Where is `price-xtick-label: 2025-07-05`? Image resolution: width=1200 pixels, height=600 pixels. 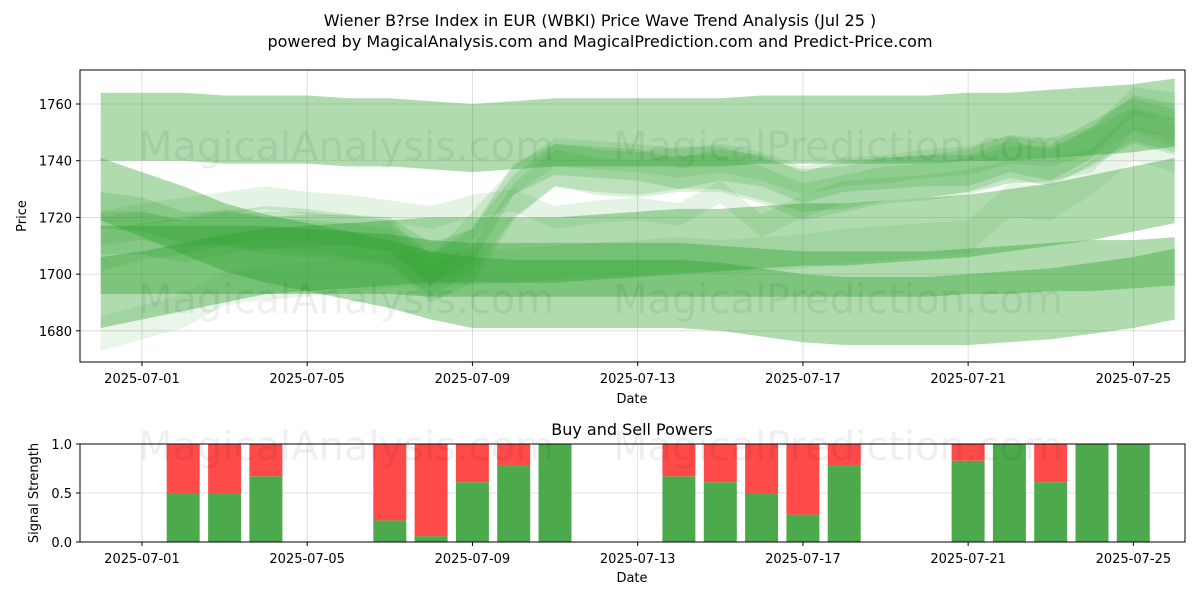 price-xtick-label: 2025-07-05 is located at coordinates (307, 379).